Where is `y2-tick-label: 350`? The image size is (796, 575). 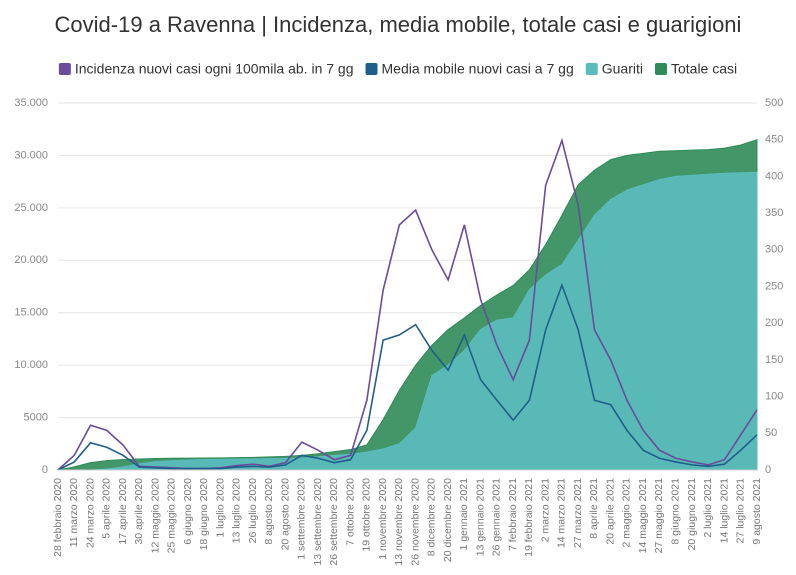
y2-tick-label: 350 is located at coordinates (774, 213).